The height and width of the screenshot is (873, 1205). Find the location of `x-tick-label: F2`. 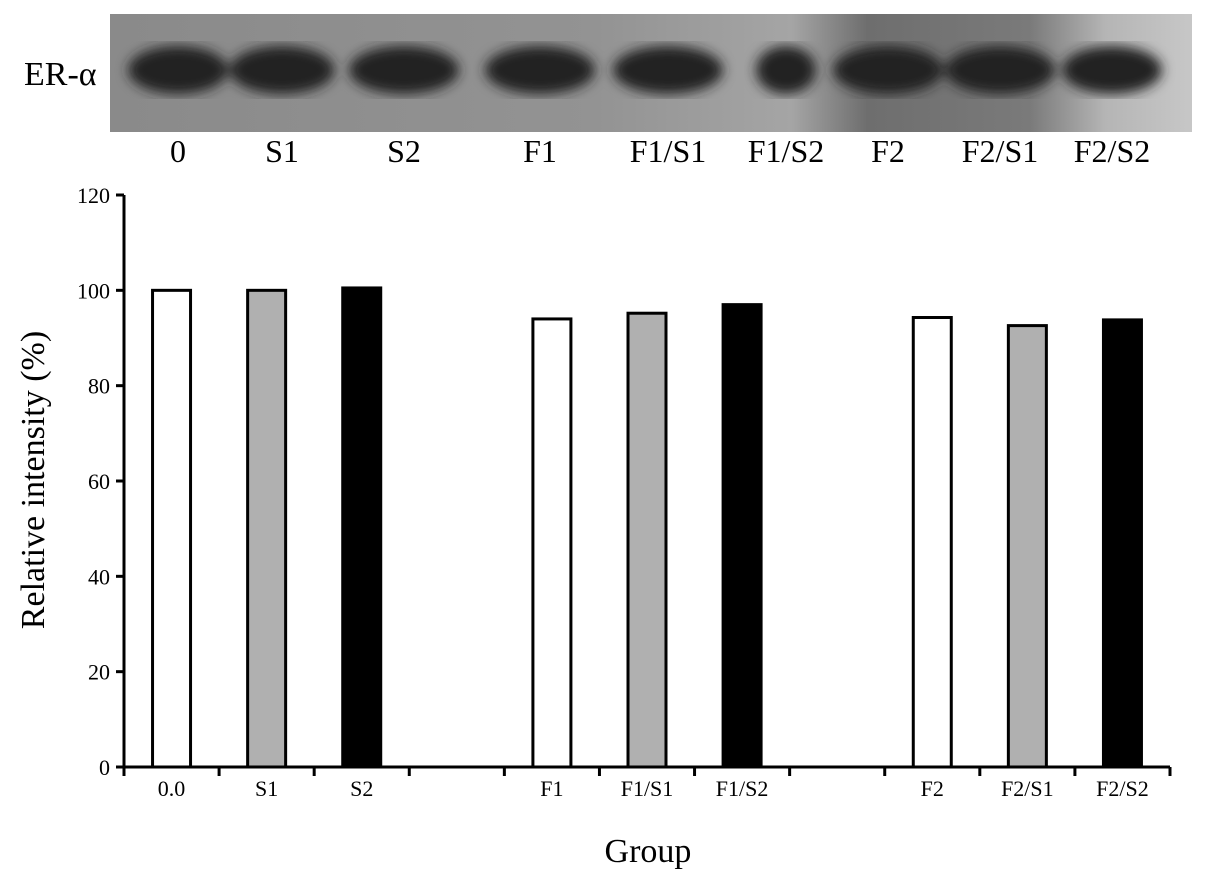

x-tick-label: F2 is located at coordinates (932, 788).